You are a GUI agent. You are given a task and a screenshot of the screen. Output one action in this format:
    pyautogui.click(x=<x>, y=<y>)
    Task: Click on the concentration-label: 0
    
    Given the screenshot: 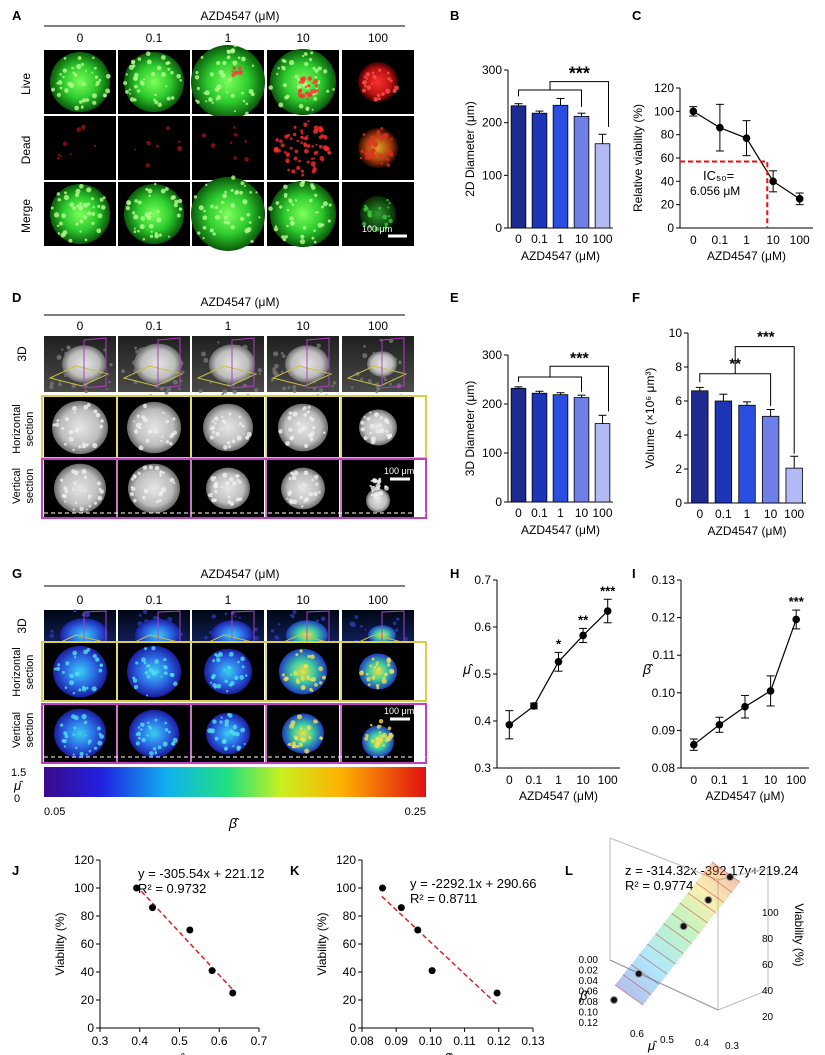 What is the action you would take?
    pyautogui.click(x=80, y=38)
    